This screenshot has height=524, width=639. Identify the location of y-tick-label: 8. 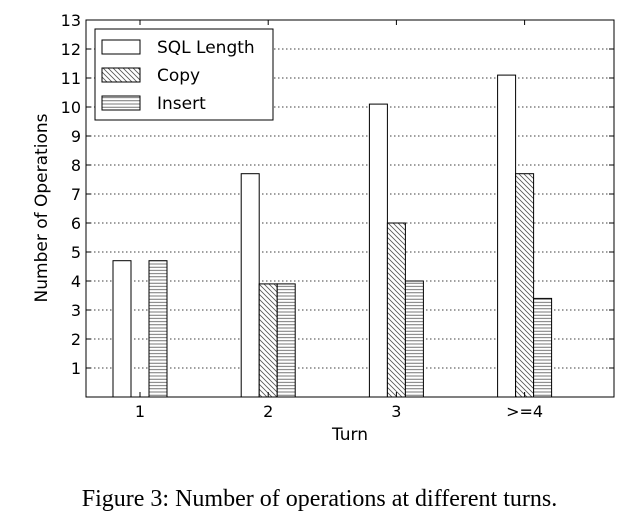
(76, 165).